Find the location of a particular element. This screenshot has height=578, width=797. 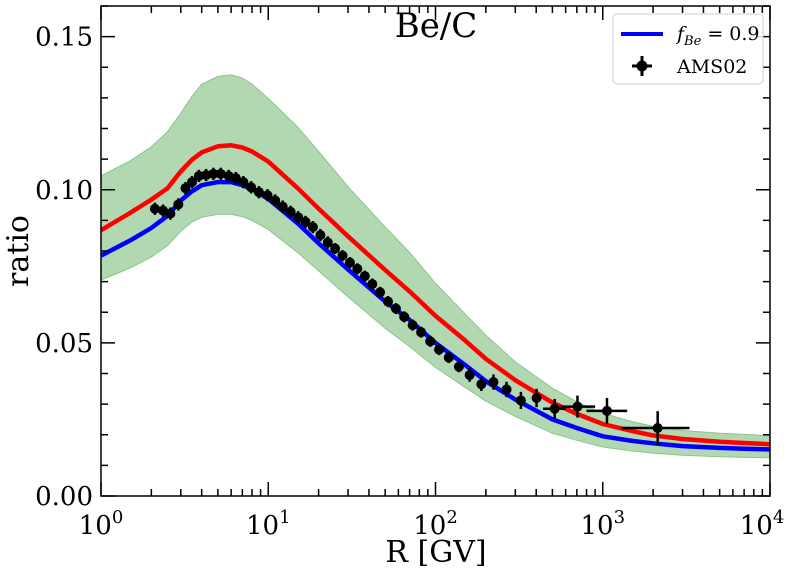

legend-points-swatch is located at coordinates (642, 66).